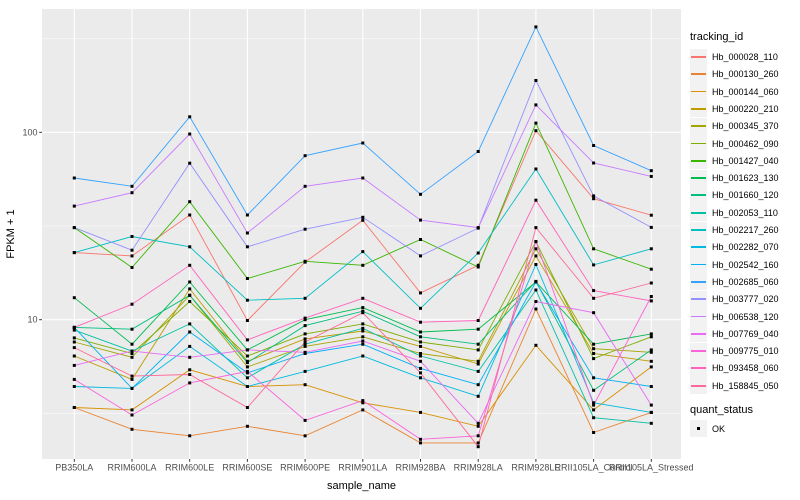 This screenshot has width=800, height=500. I want to click on legend-item-Hb_000345_370: Hb_000345_370, so click(734, 126).